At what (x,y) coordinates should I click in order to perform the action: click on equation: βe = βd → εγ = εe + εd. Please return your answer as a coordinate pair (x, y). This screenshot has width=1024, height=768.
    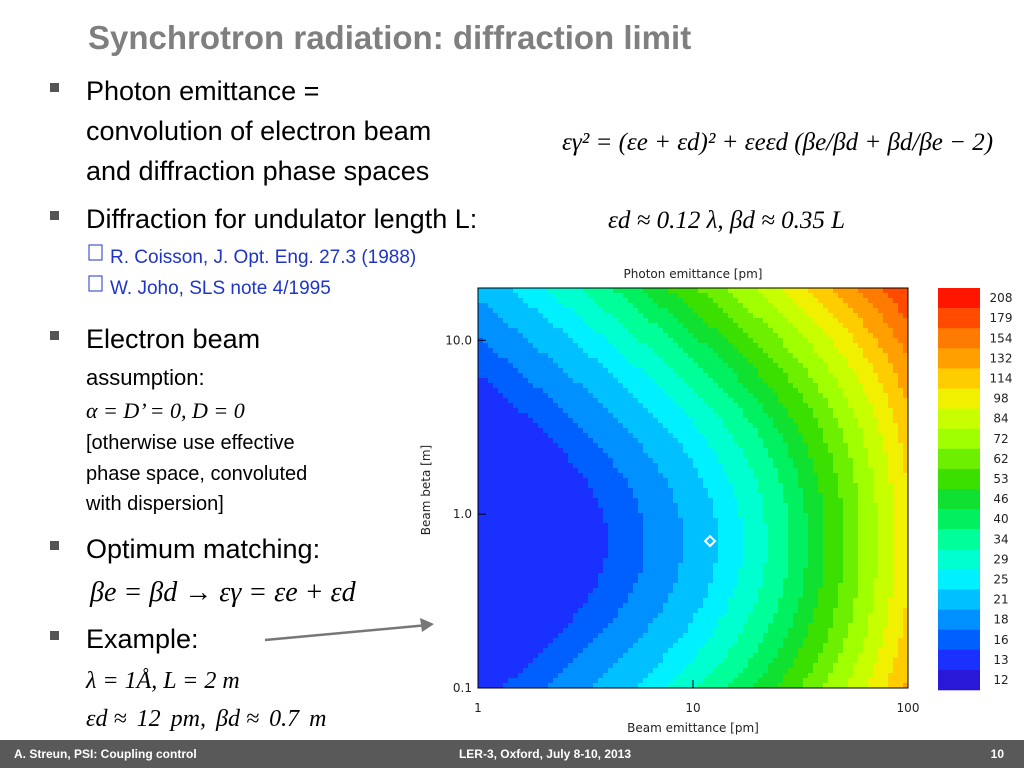
    Looking at the image, I should click on (223, 592).